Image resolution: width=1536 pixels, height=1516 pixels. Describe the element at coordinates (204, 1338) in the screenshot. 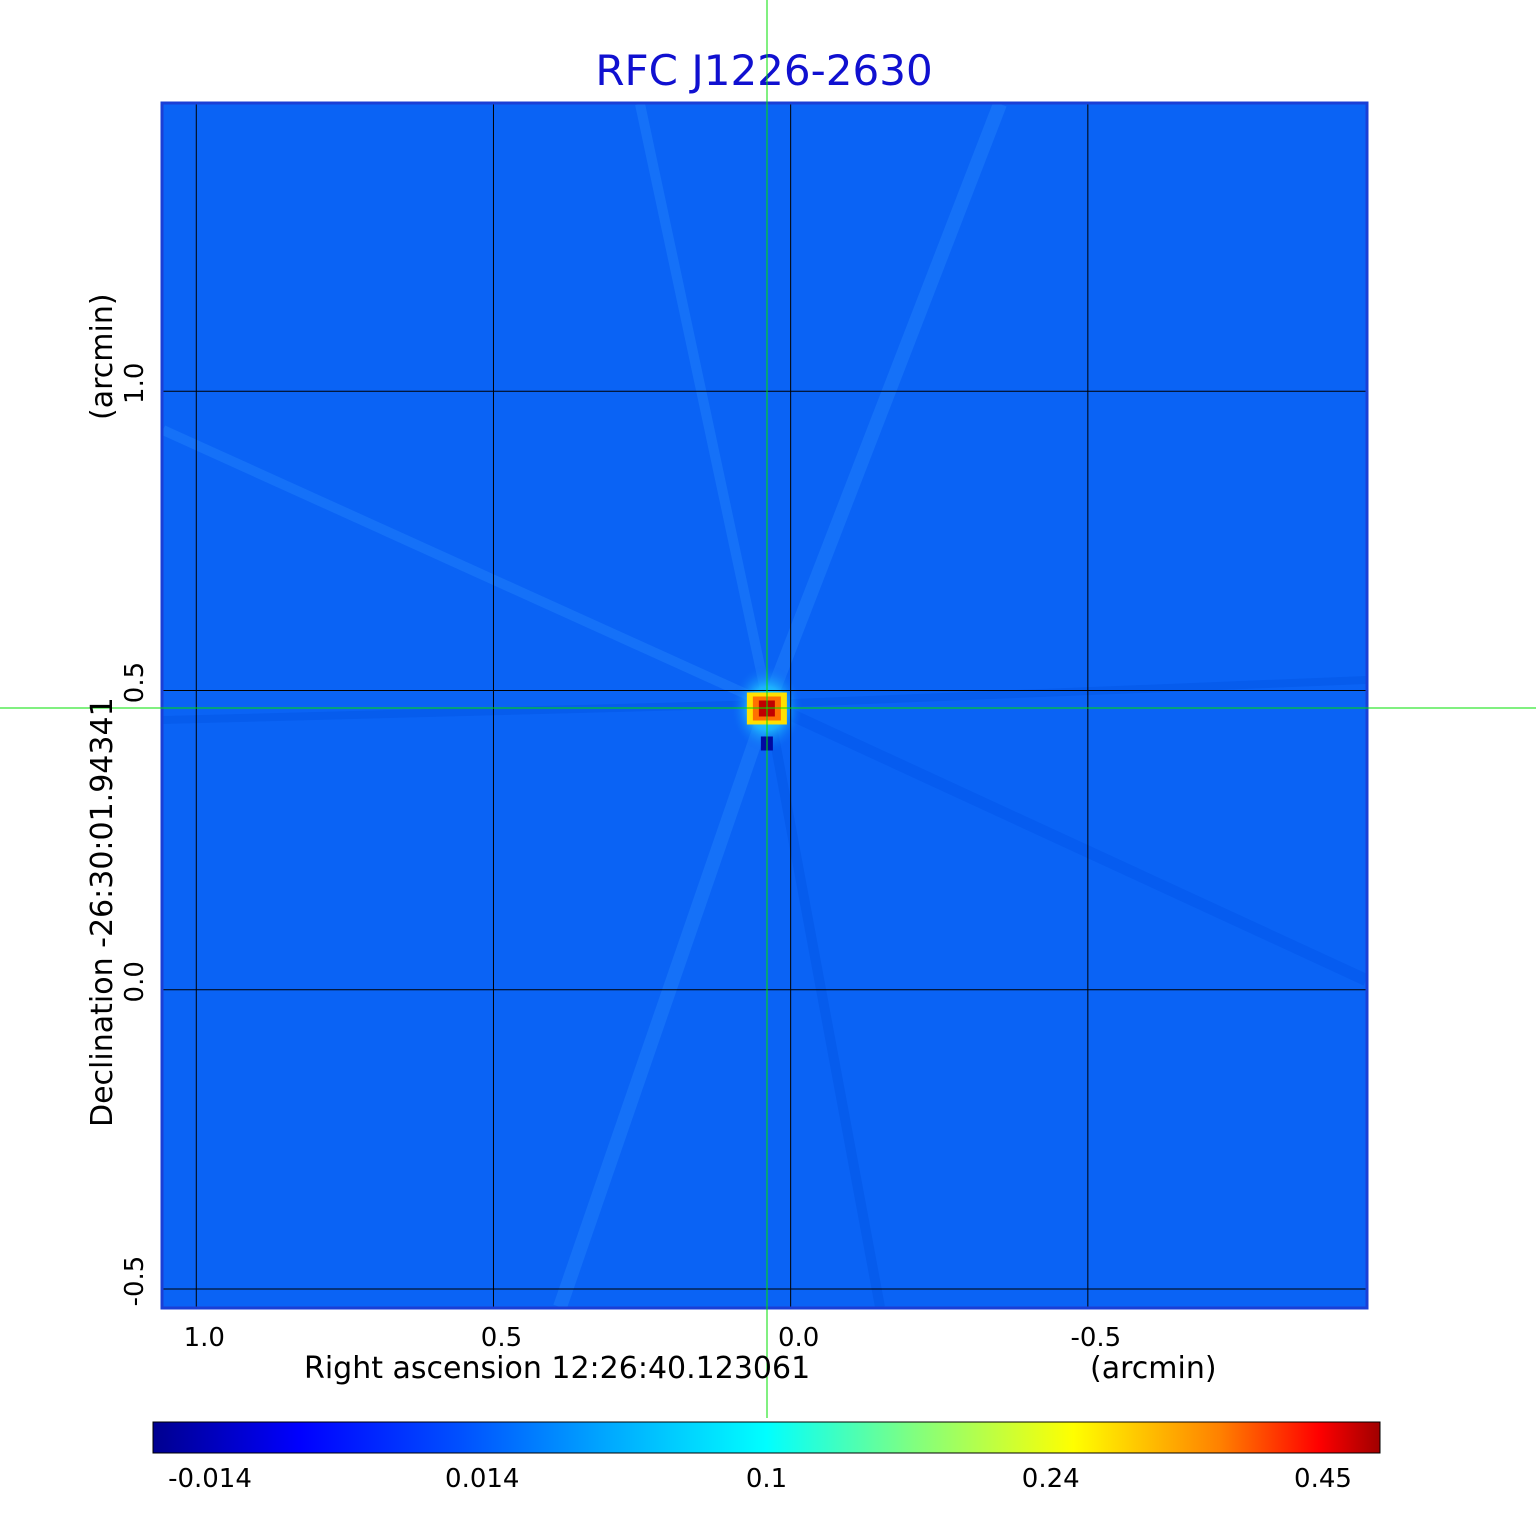

I see `x-tick-label-0: 1.0` at that location.